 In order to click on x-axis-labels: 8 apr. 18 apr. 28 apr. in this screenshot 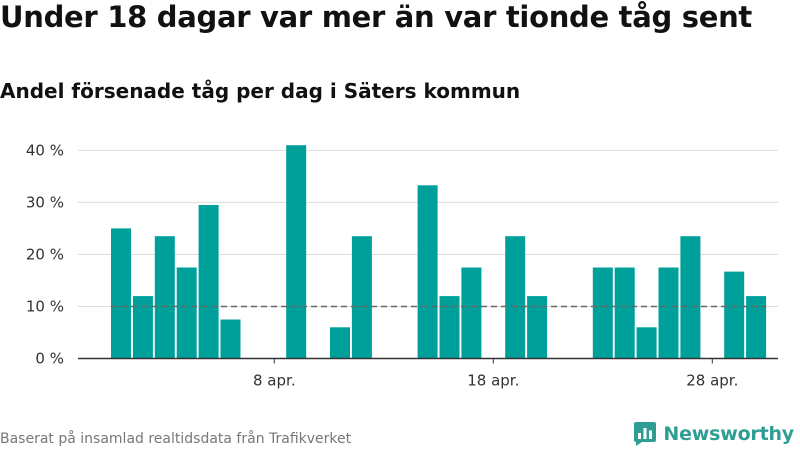, I will do `click(495, 374)`.